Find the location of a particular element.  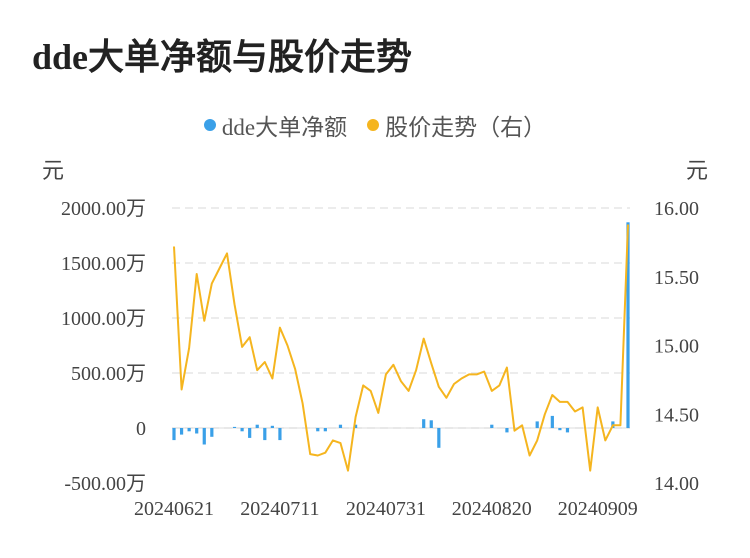

y-right-tick-label: 16.00 is located at coordinates (676, 209).